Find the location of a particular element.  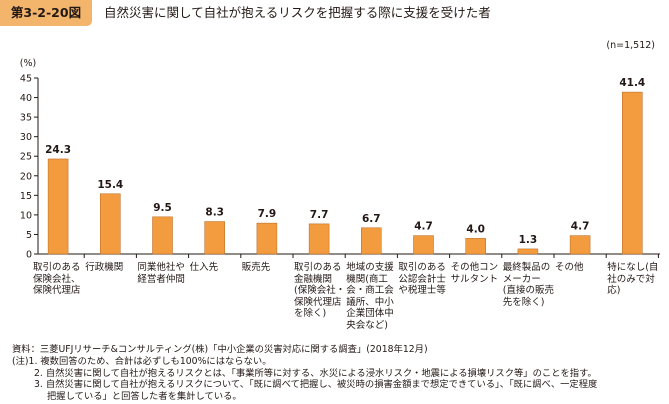

category-label: 行政機関 is located at coordinates (104, 267).